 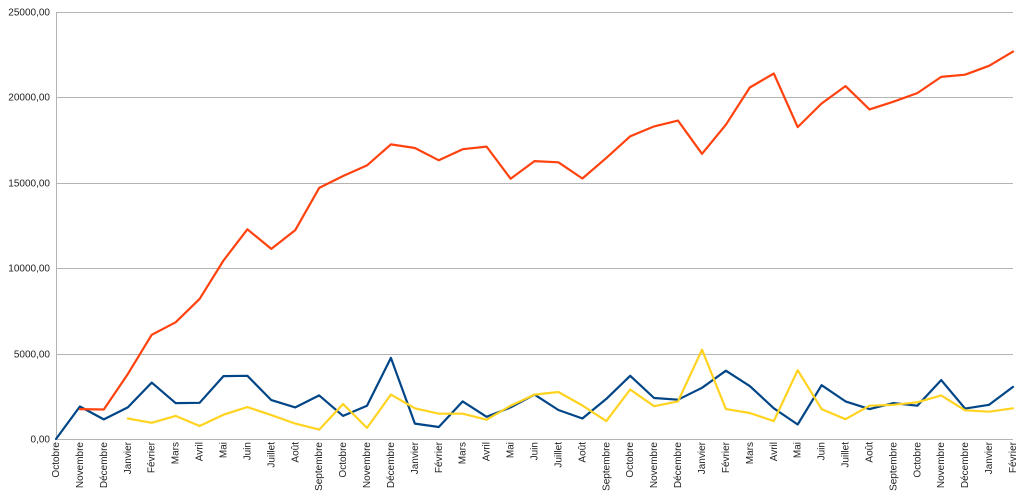 I want to click on y-tick-label: 15000,00, so click(x=29, y=184).